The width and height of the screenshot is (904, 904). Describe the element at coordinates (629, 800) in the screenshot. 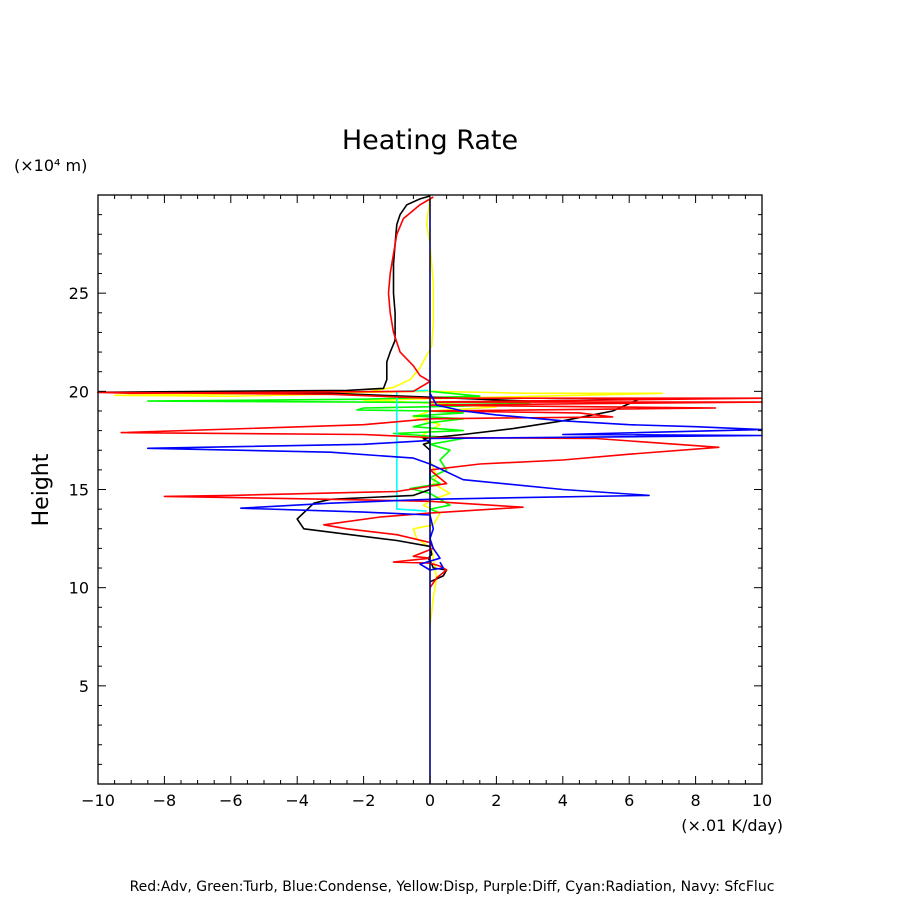

I see `x-tick-label: 6` at that location.